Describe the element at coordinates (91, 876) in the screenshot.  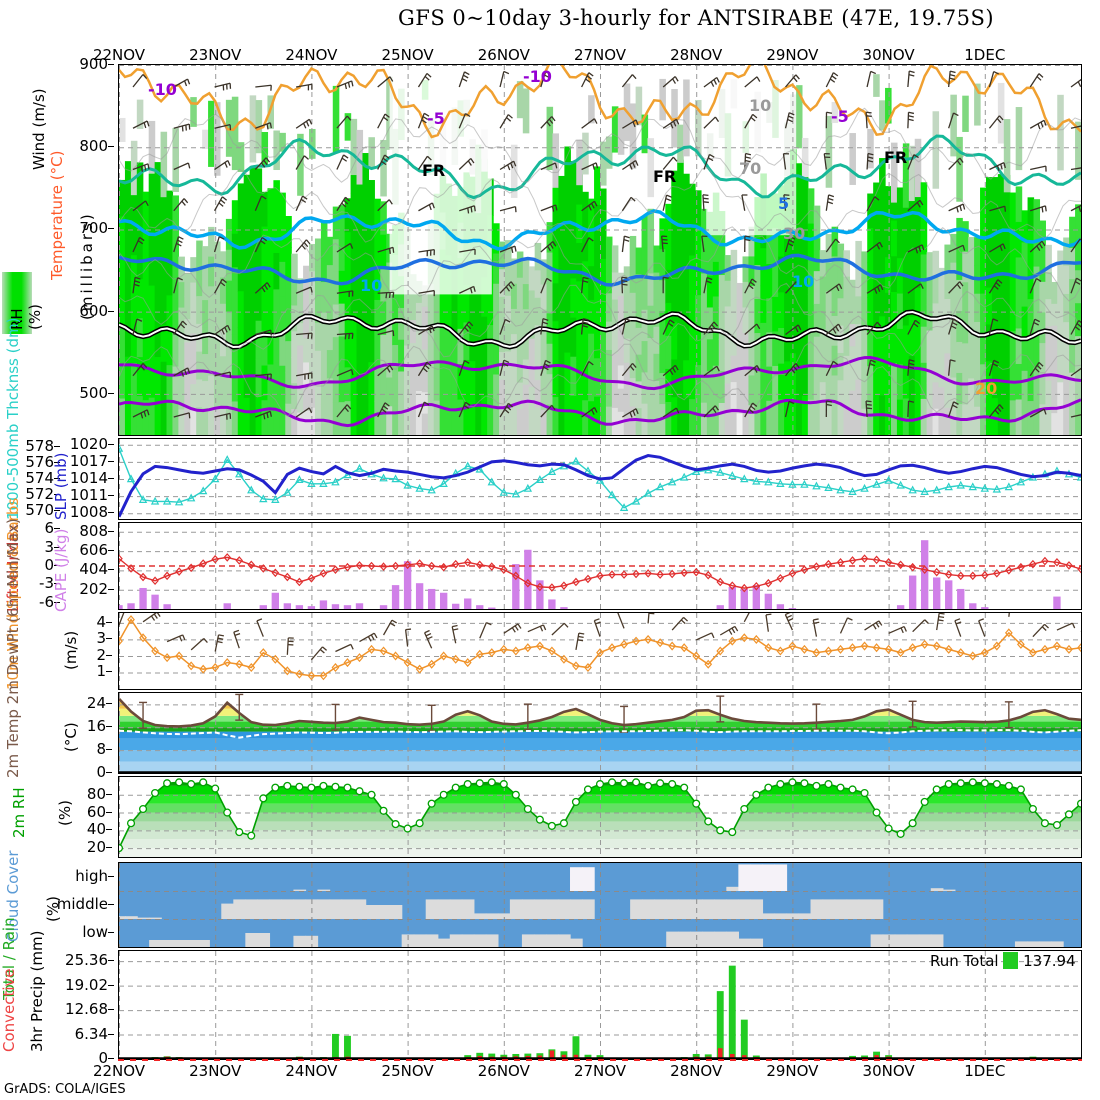
I see `cloud-level-high: high` at that location.